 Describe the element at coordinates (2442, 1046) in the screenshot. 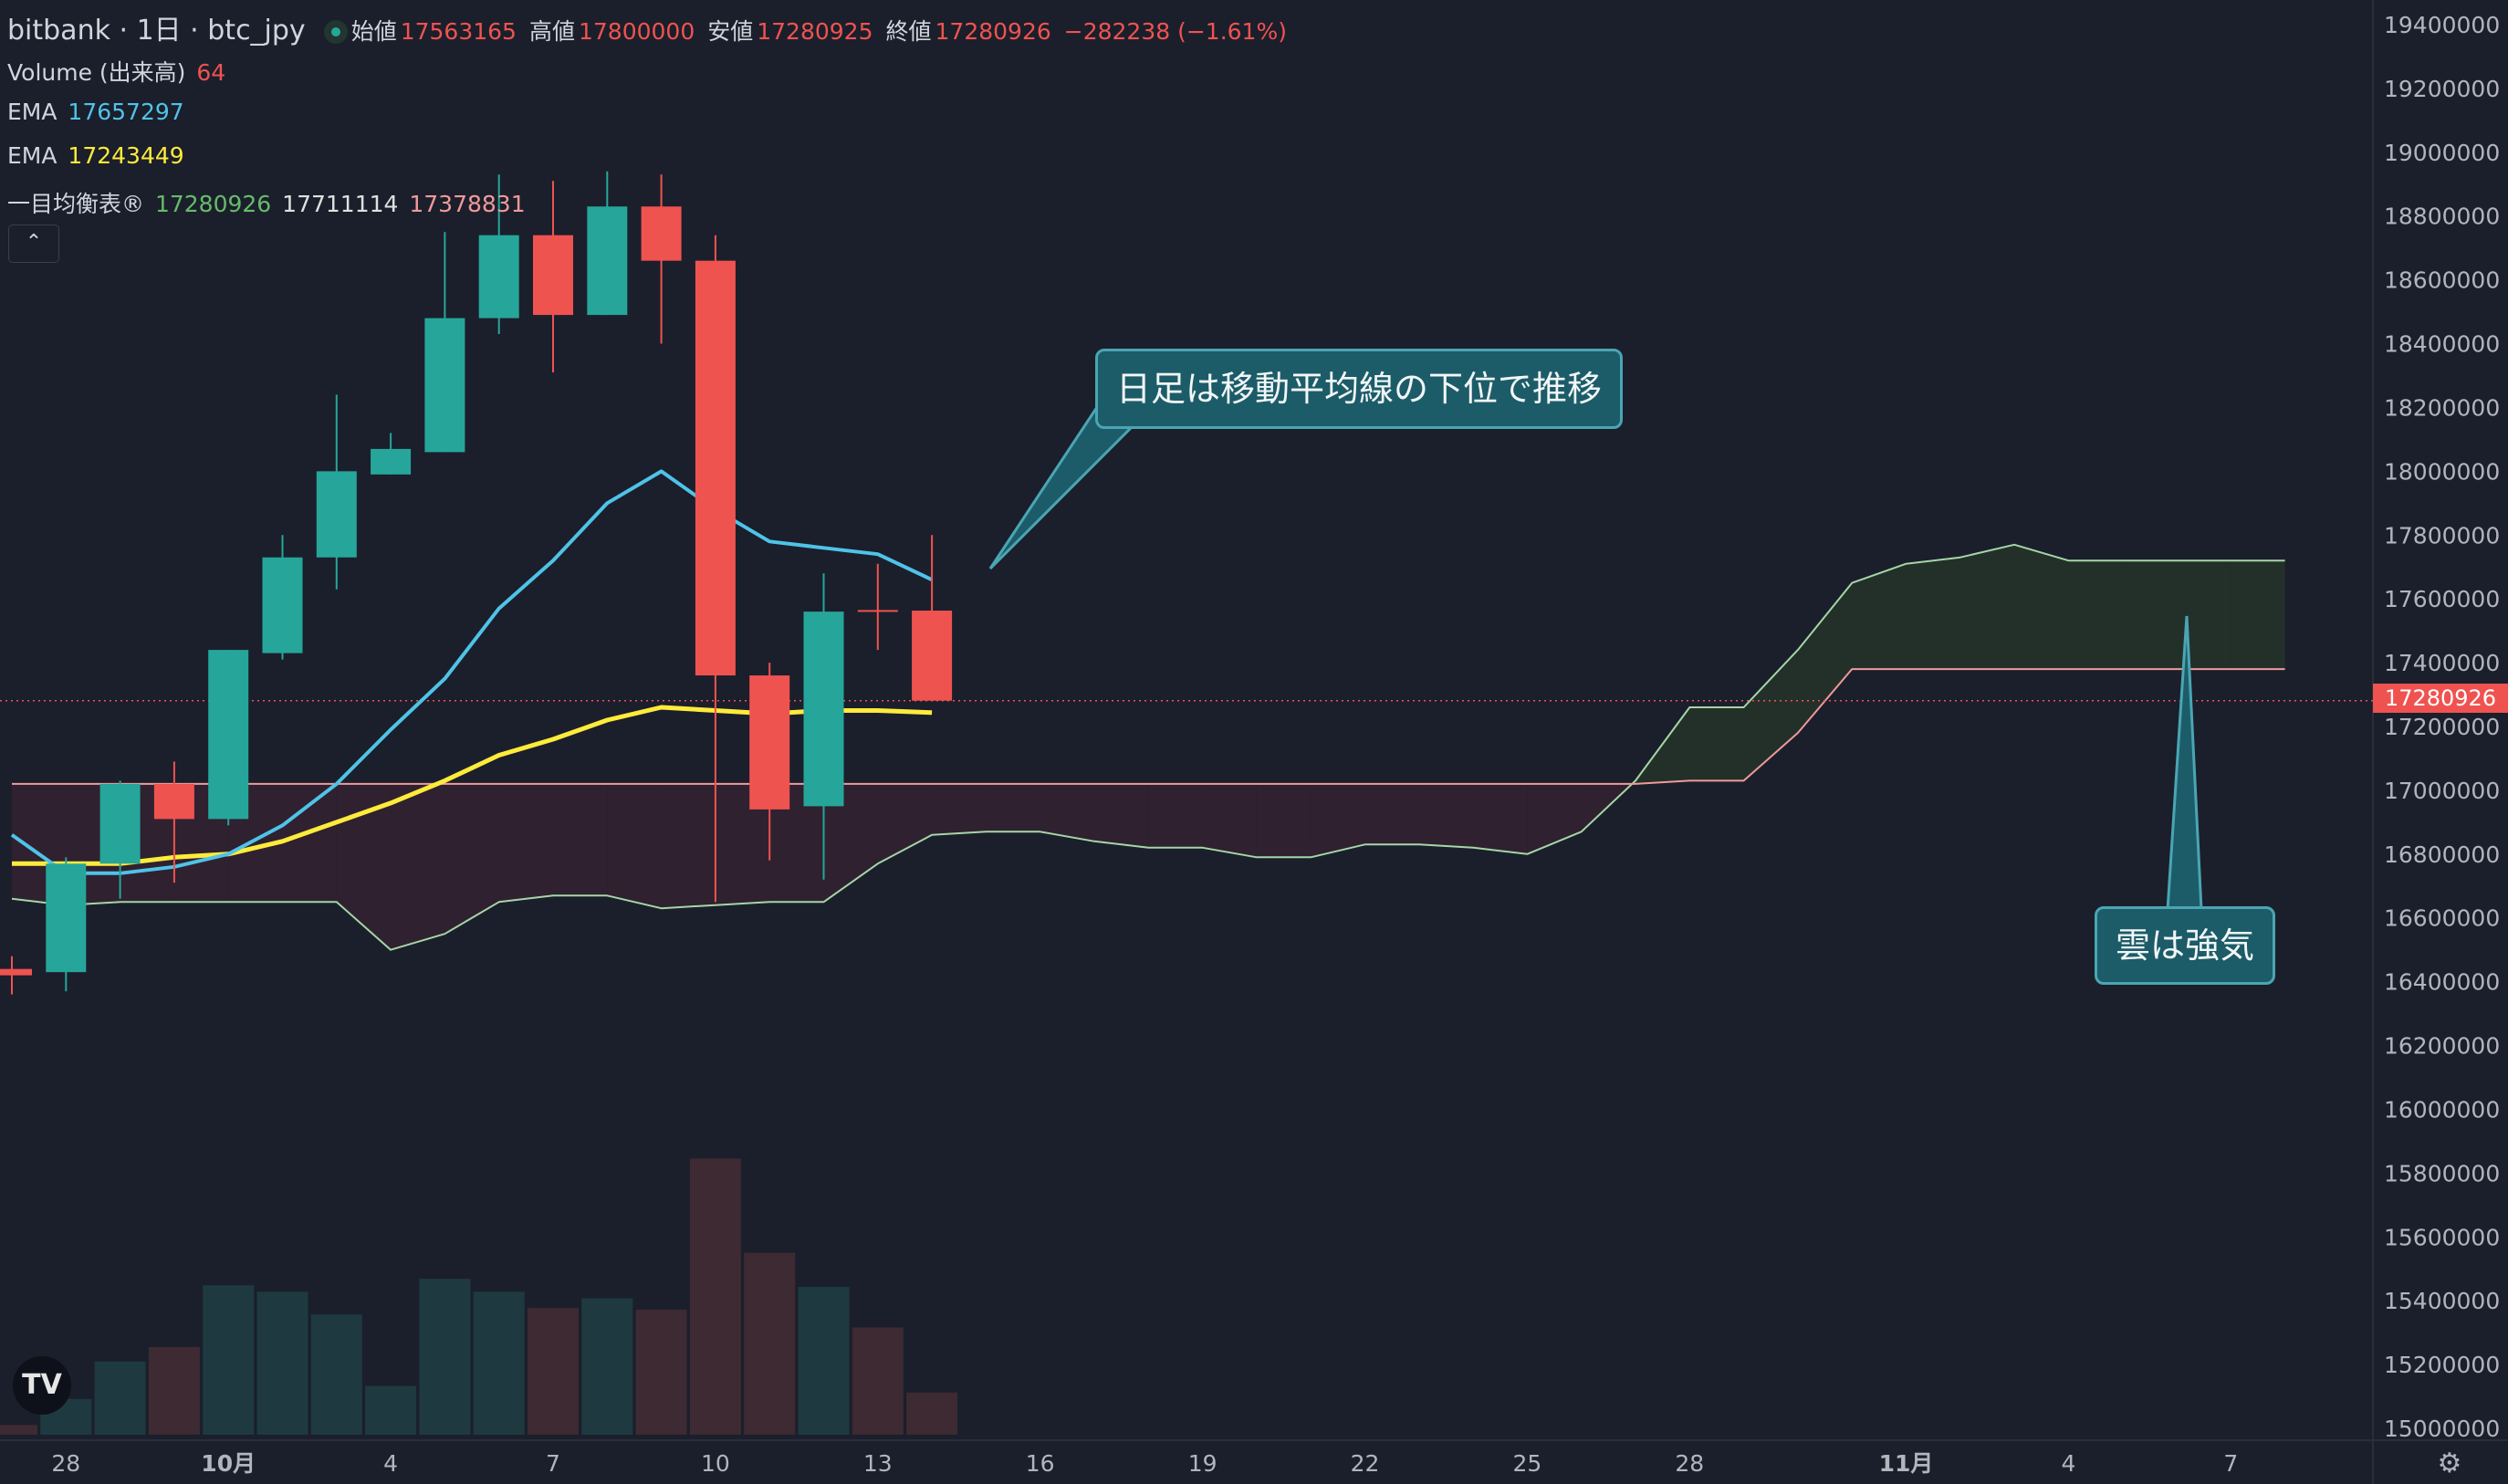

I see `price-tick-label: 16200000` at that location.